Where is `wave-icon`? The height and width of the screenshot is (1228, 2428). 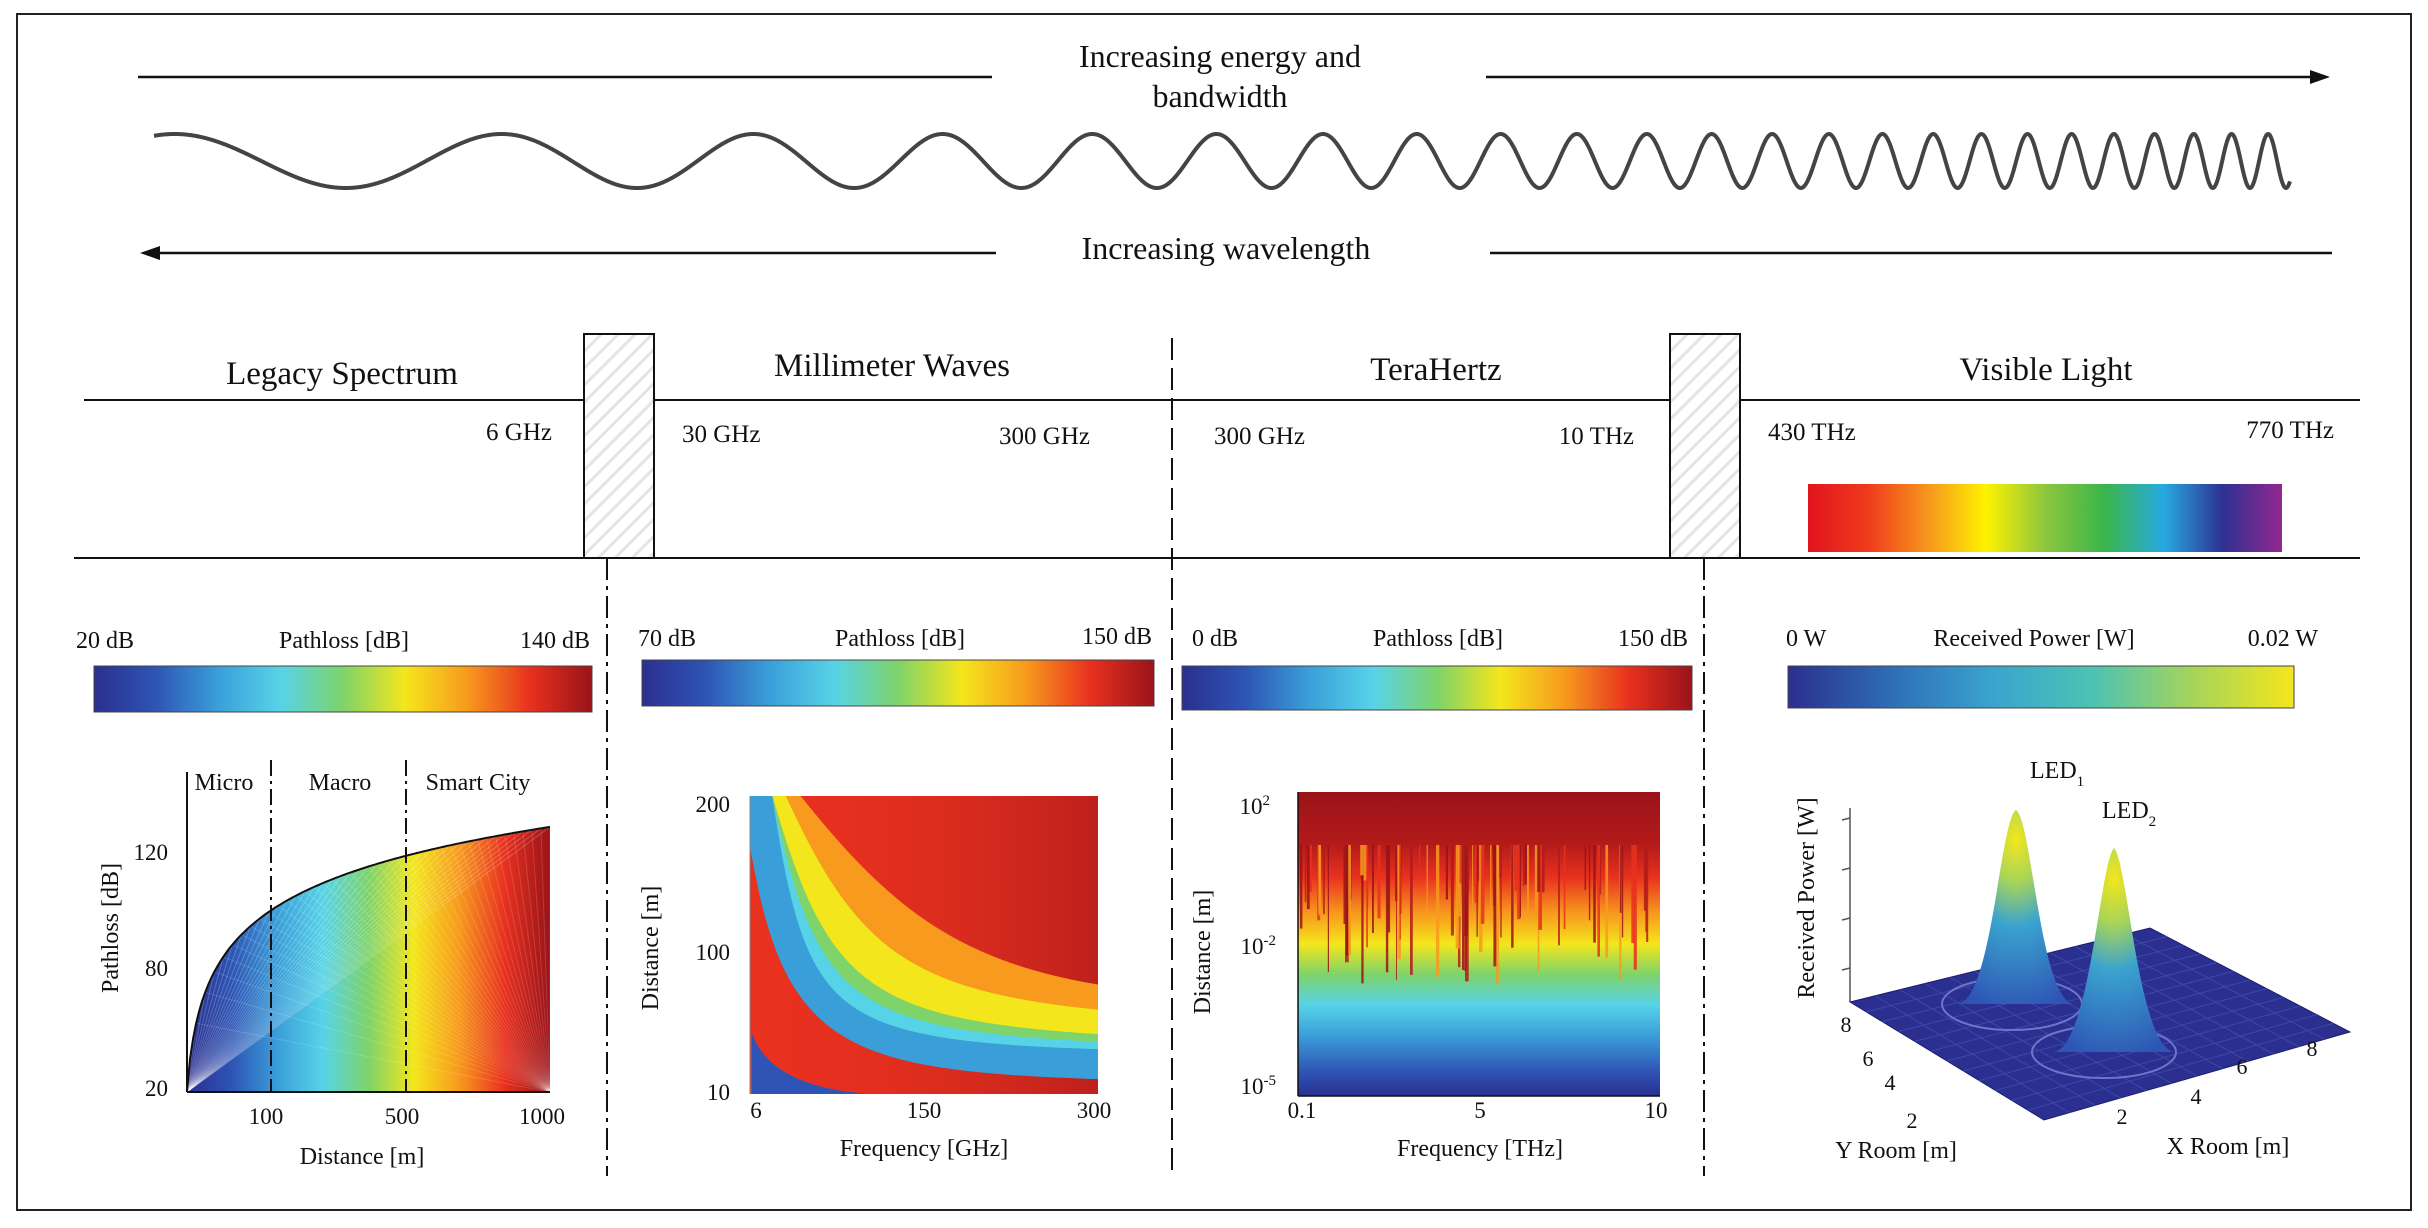
wave-icon is located at coordinates (1222, 161).